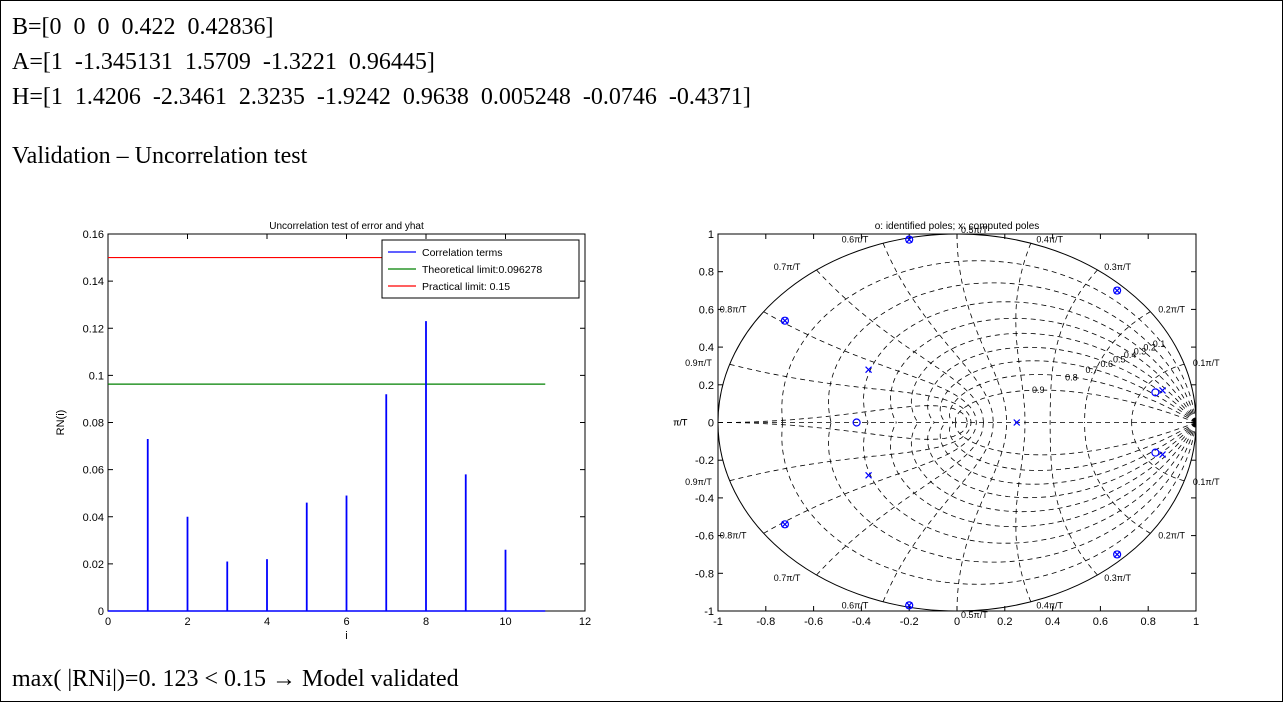  What do you see at coordinates (346, 622) in the screenshot?
I see `x-tick-label: 6` at bounding box center [346, 622].